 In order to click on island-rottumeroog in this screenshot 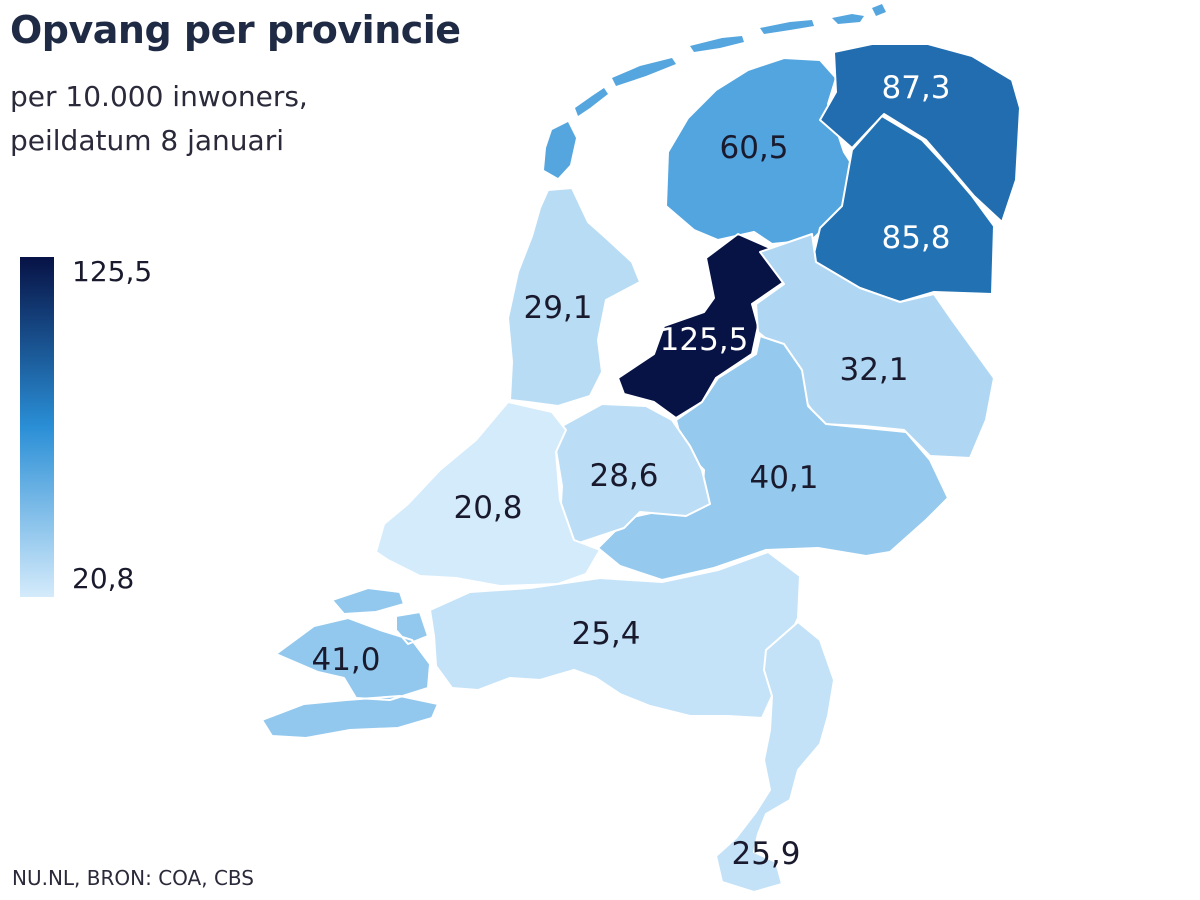, I will do `click(848, 19)`.